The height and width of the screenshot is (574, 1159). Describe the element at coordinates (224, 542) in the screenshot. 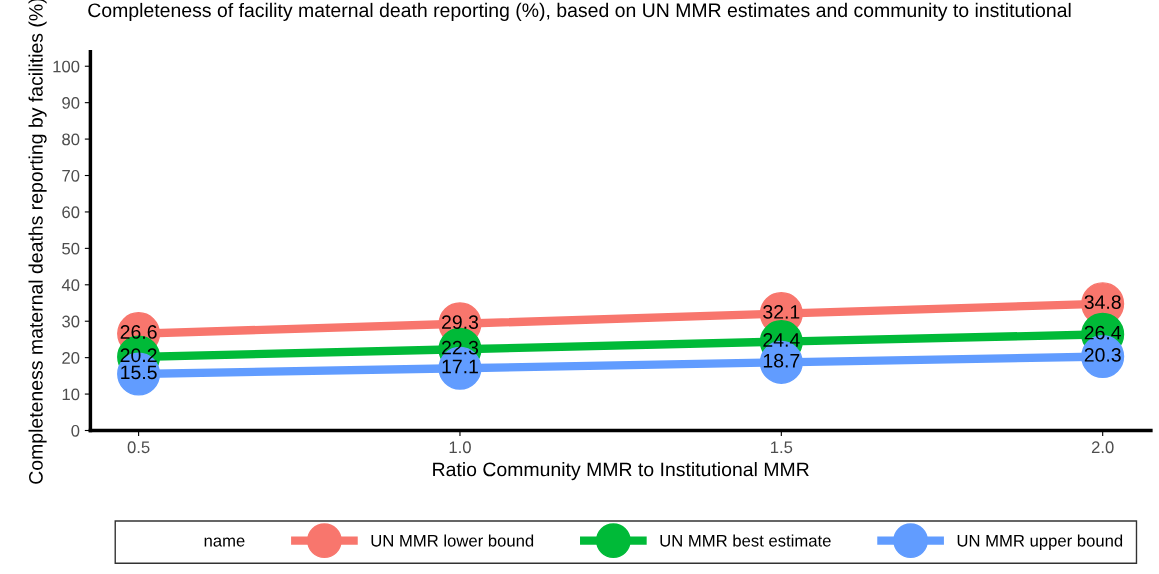

I see `legend-title: name` at that location.